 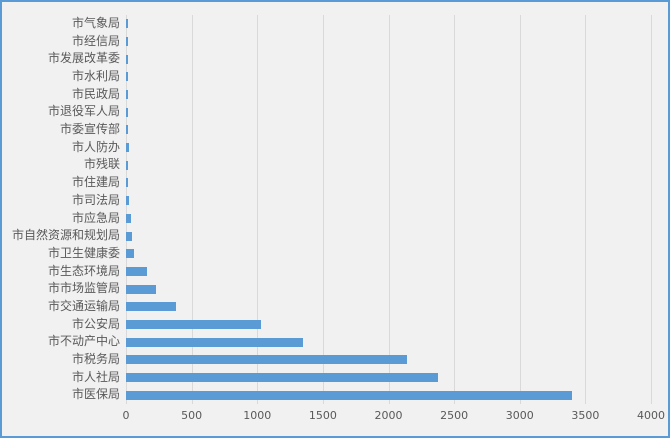 I want to click on bar-市残联, so click(x=127, y=165).